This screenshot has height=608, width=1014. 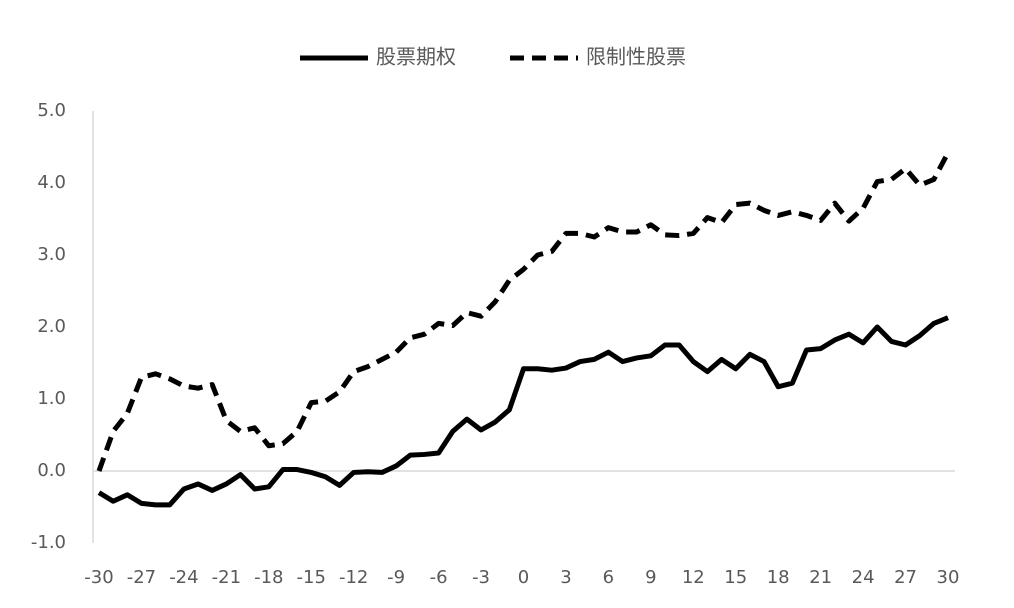 I want to click on x-tick-label: 24, so click(x=863, y=577).